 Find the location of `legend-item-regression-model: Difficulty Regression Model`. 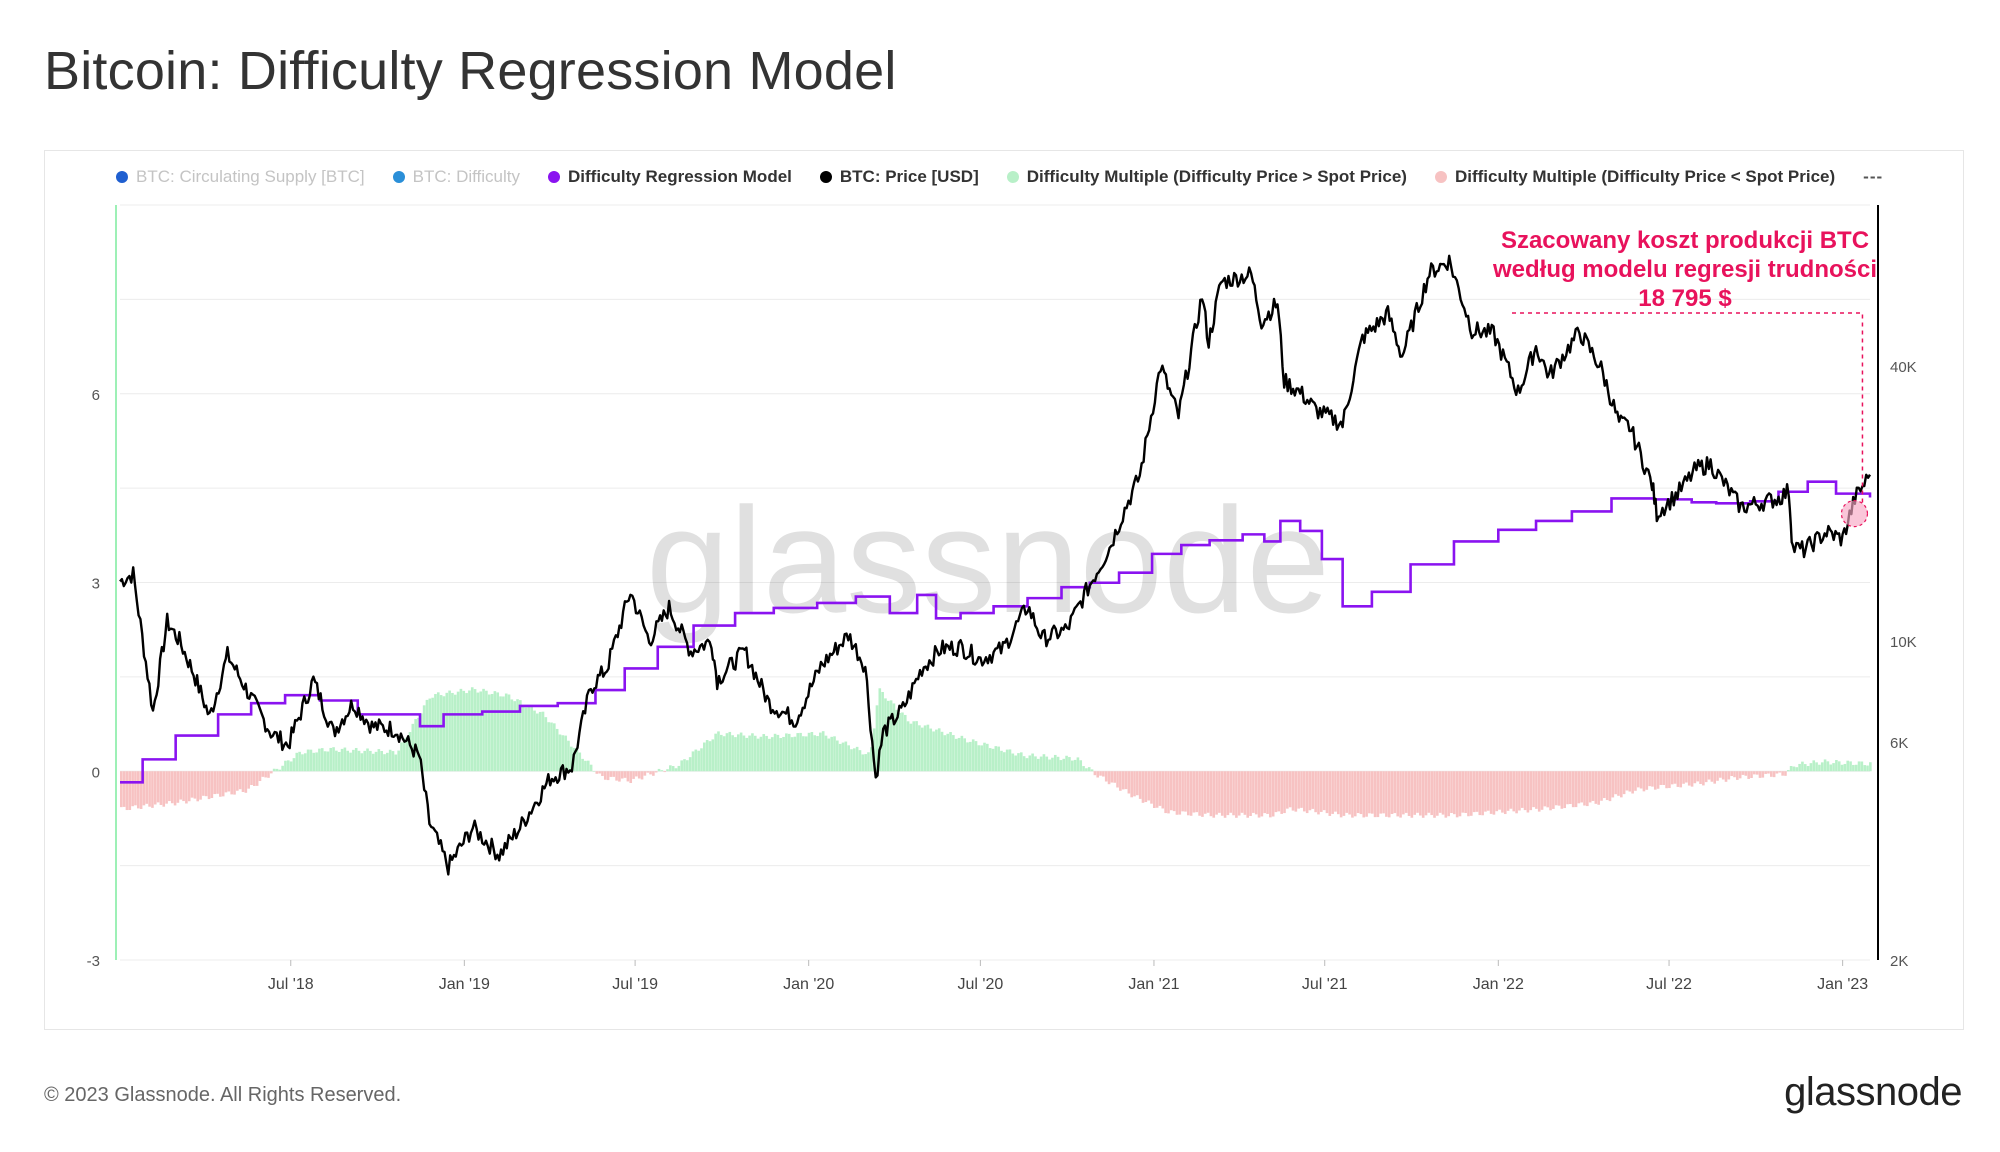

legend-item-regression-model: Difficulty Regression Model is located at coordinates (670, 177).